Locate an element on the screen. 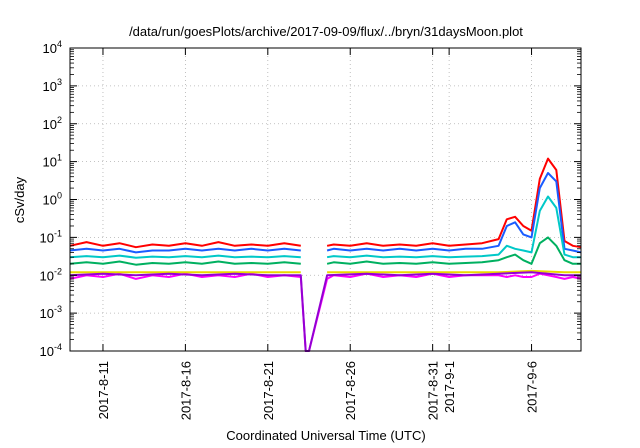 This screenshot has height=448, width=640. y-tick-exponent: -1 is located at coordinates (58, 233).